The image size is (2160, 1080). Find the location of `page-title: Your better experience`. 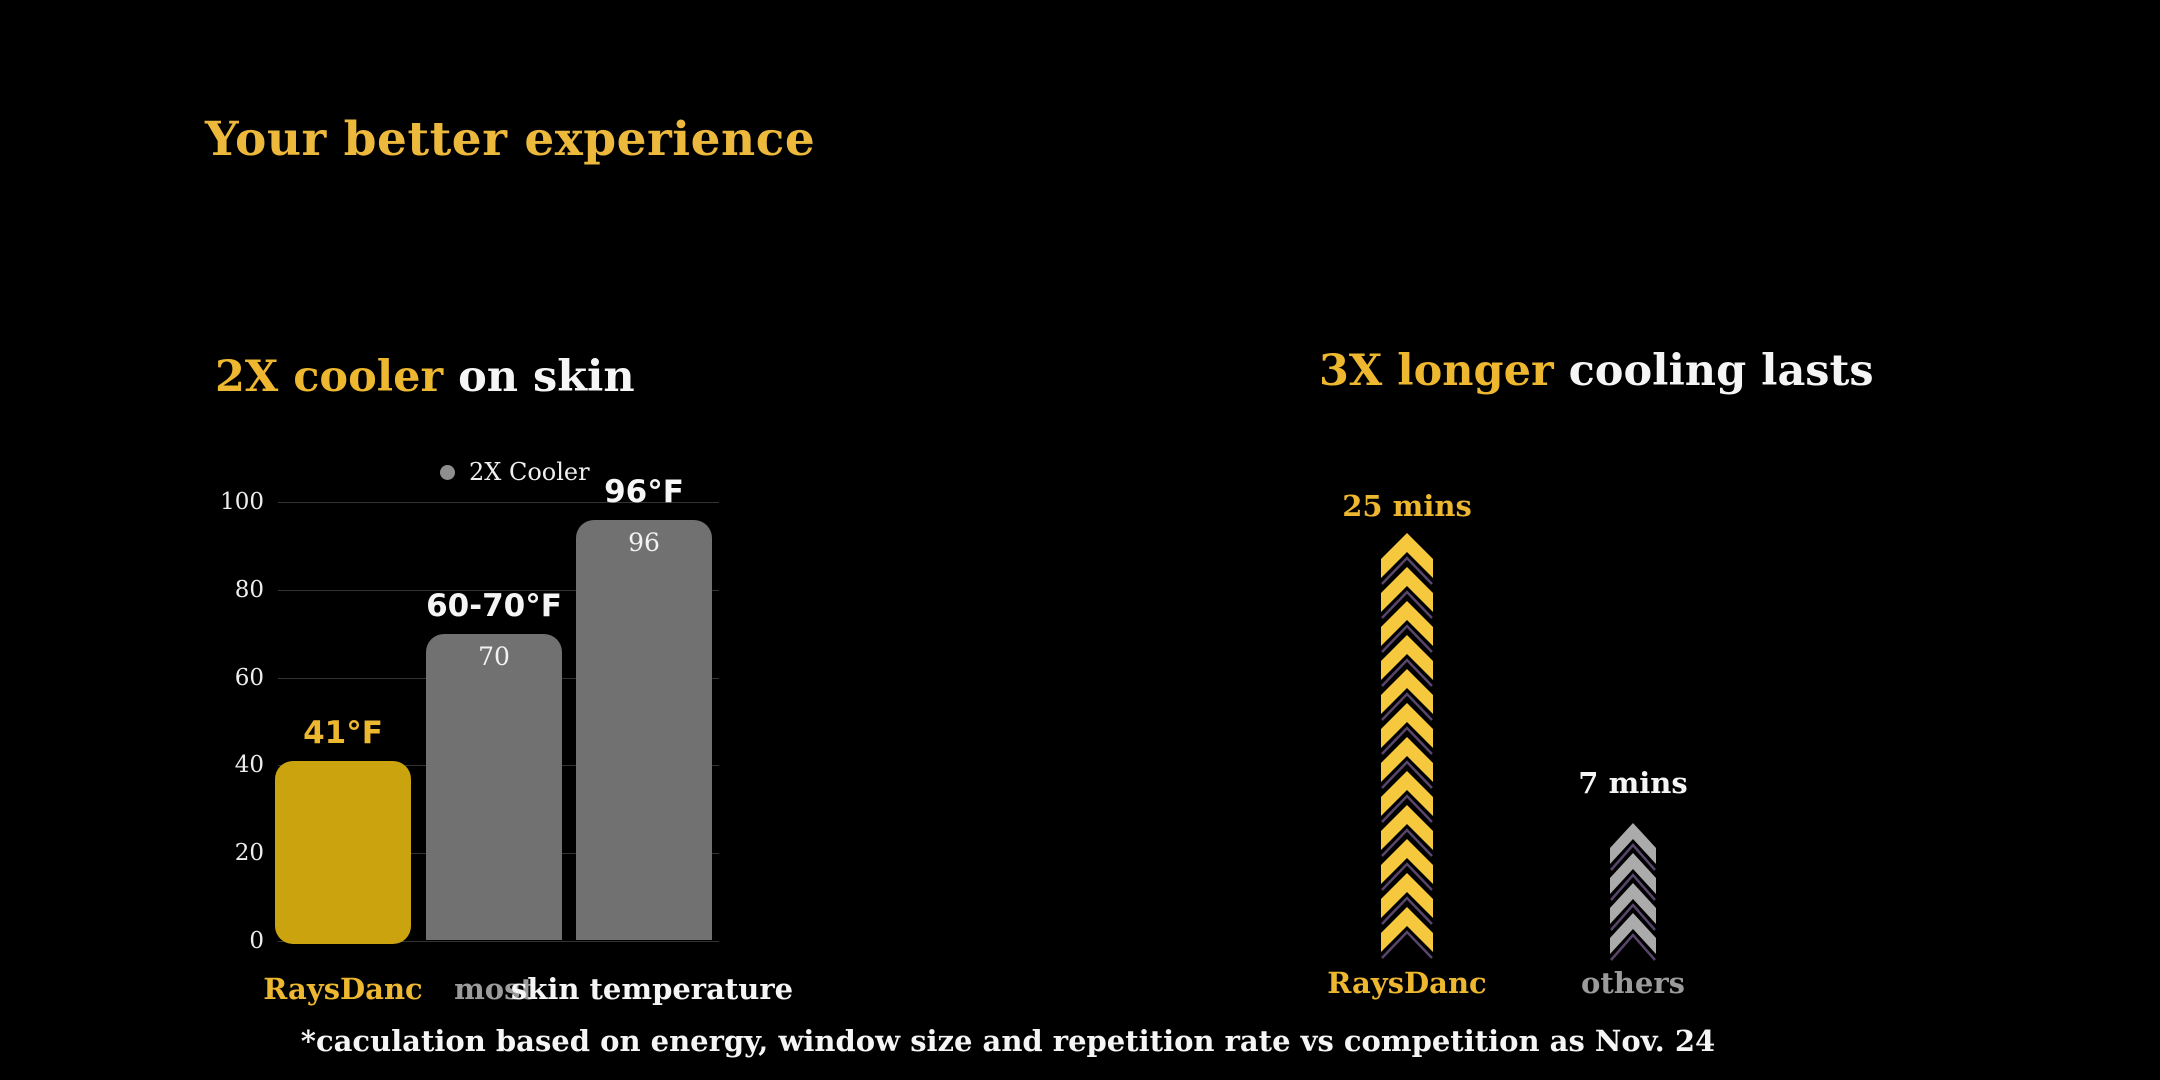

page-title: Your better experience is located at coordinates (510, 139).